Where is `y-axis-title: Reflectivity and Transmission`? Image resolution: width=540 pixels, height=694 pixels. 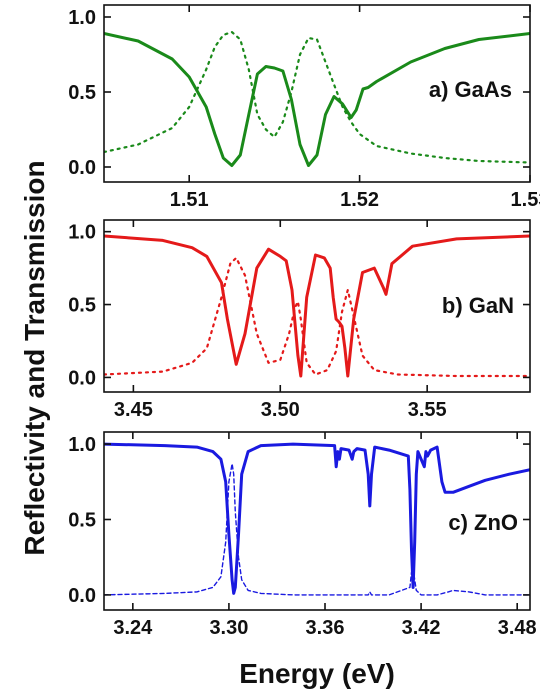 y-axis-title: Reflectivity and Transmission is located at coordinates (34, 357).